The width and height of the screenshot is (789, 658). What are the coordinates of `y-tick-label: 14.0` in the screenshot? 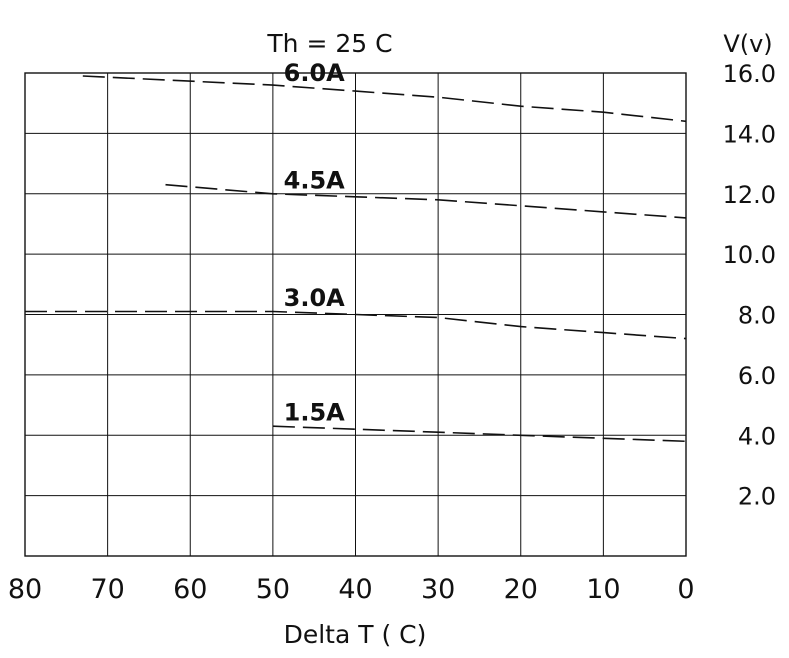 It's located at (749, 134).